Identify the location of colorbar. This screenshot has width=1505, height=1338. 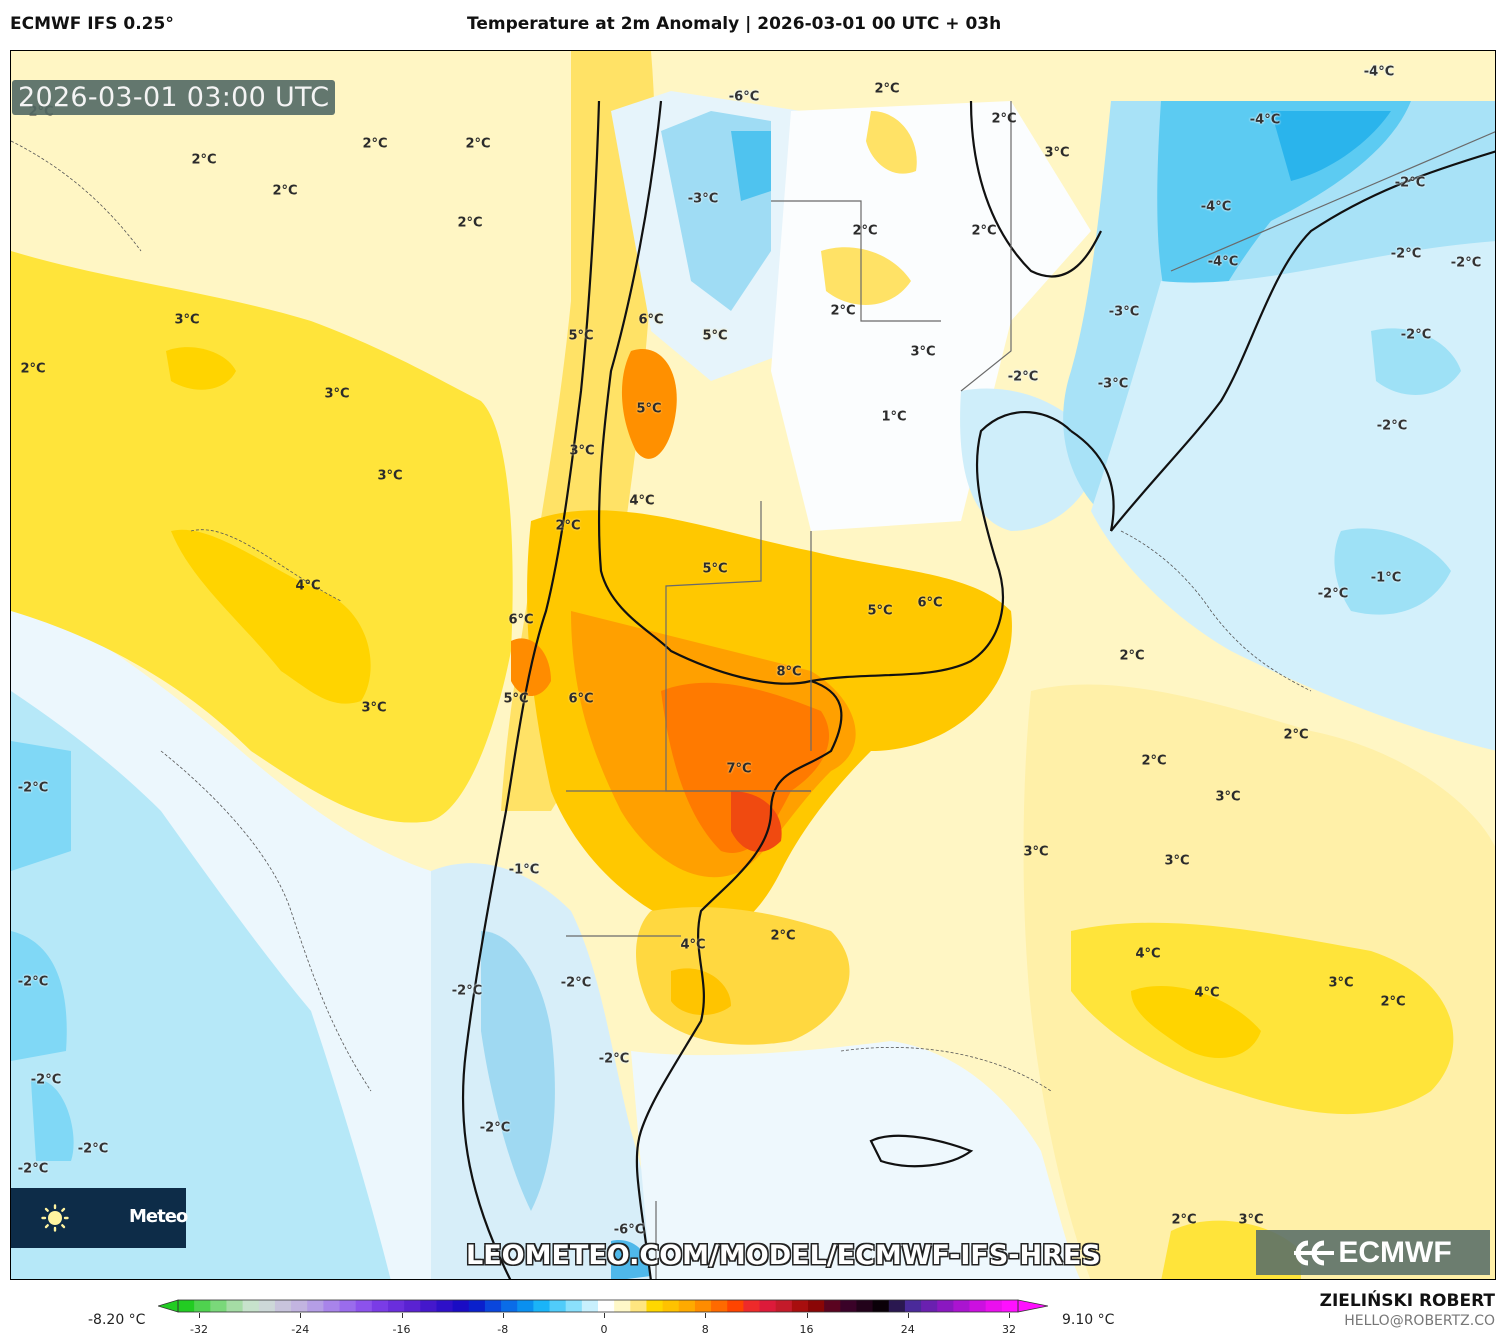
(603, 1306).